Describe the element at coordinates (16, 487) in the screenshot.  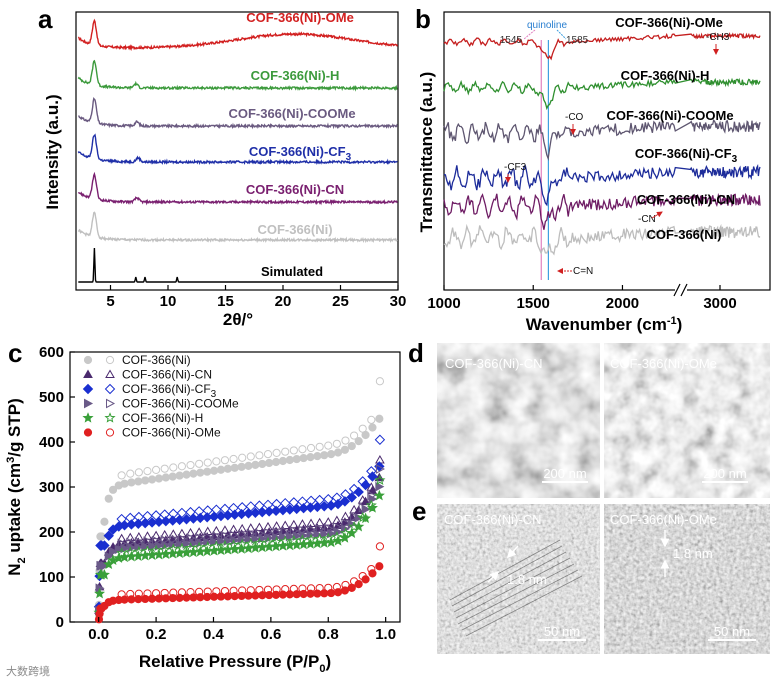
I see `panel-c-ylabel: N2 uptake (cm3/g STP)` at that location.